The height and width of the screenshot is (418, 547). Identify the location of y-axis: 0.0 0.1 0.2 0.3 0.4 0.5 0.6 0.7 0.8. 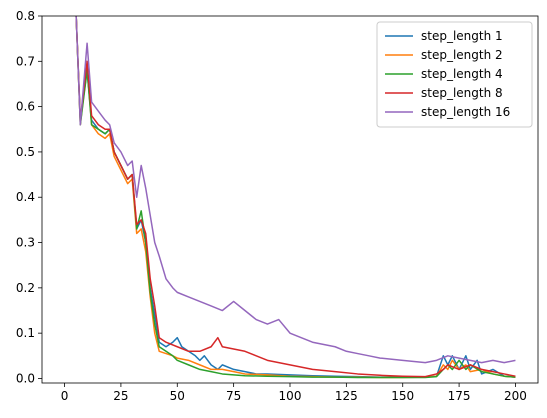
(29, 197).